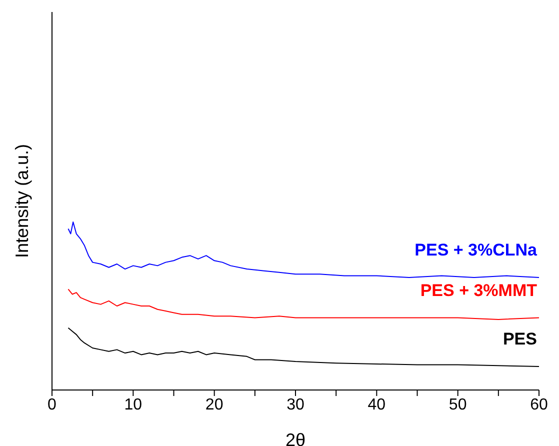  What do you see at coordinates (479, 290) in the screenshot?
I see `series-label: PES + 3%MMT` at bounding box center [479, 290].